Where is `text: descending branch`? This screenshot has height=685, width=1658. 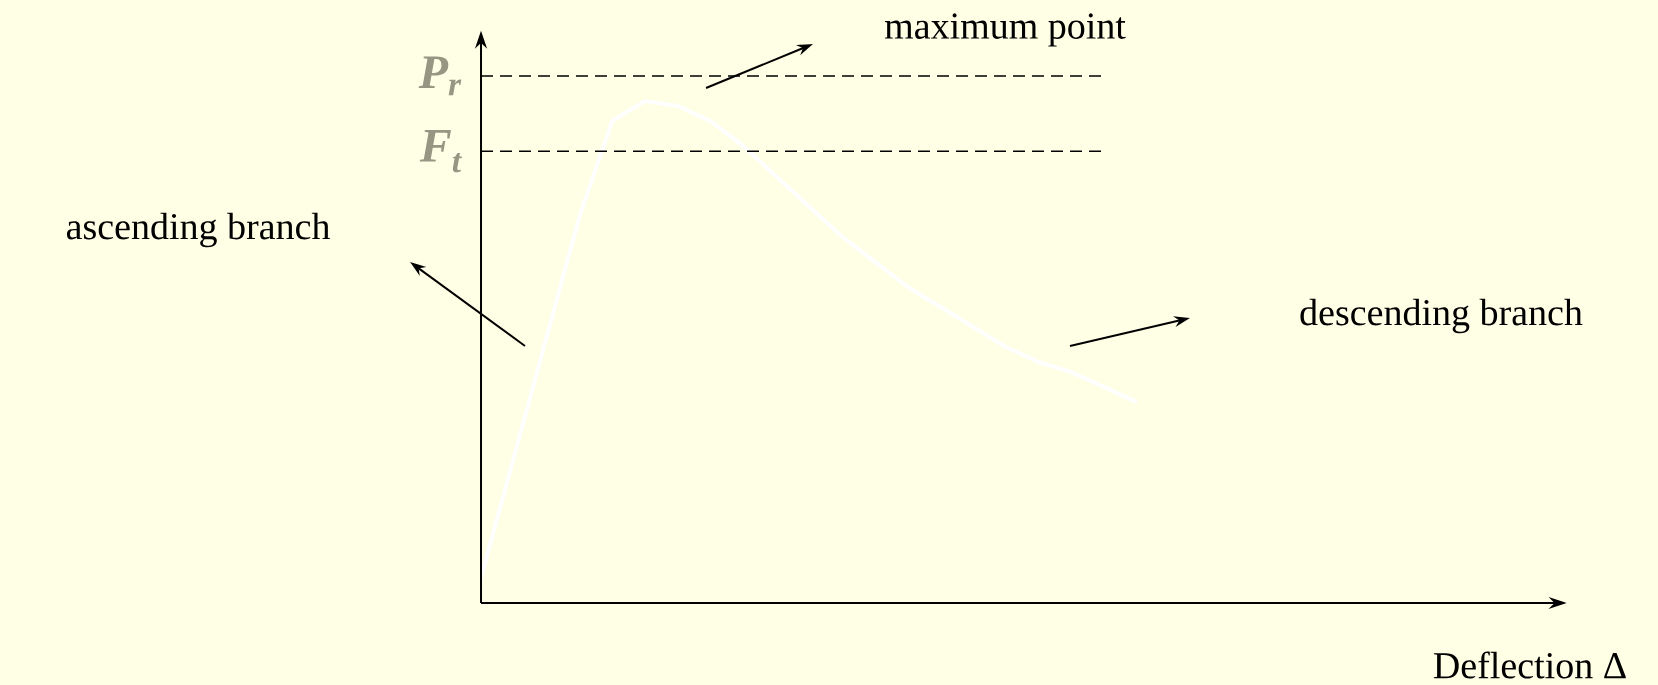
text: descending branch is located at coordinates (1441, 316).